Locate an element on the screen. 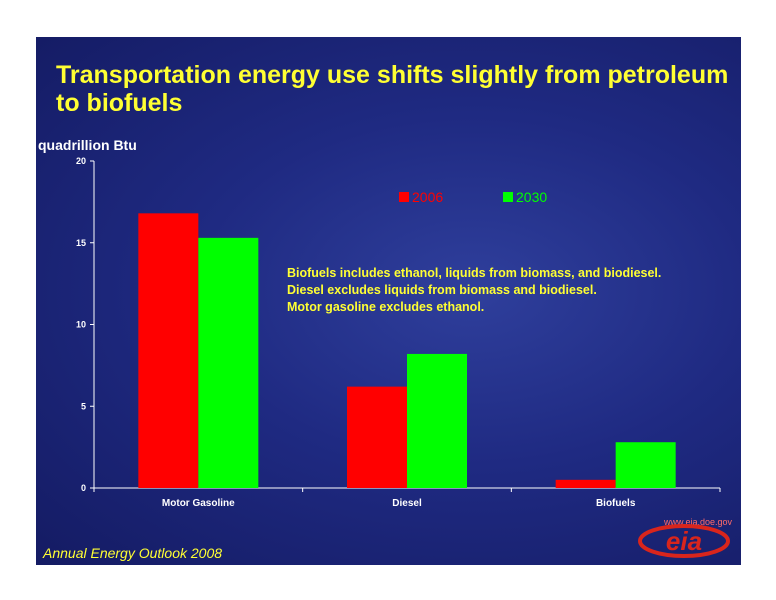  bar-motor-gasoline-2006 is located at coordinates (168, 350).